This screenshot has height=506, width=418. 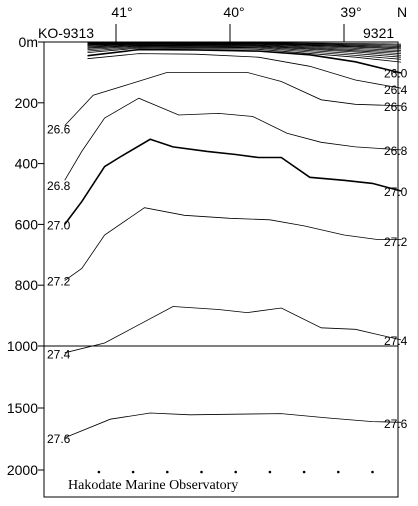 I want to click on y-tick-label: 400, so click(x=27, y=164).